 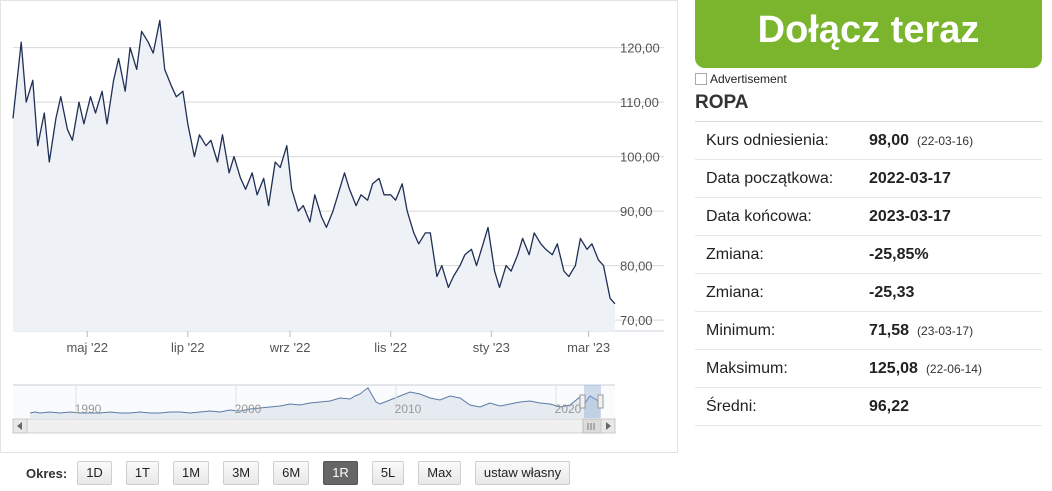 What do you see at coordinates (748, 79) in the screenshot?
I see `advertisement-alt-text: Advertisement` at bounding box center [748, 79].